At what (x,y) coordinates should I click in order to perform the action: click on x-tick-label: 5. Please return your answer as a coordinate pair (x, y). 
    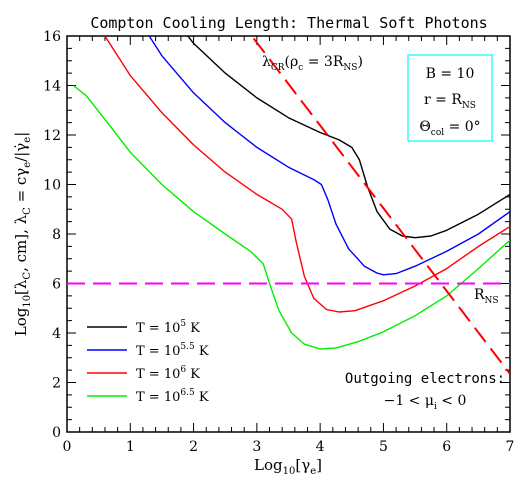
    Looking at the image, I should click on (383, 447).